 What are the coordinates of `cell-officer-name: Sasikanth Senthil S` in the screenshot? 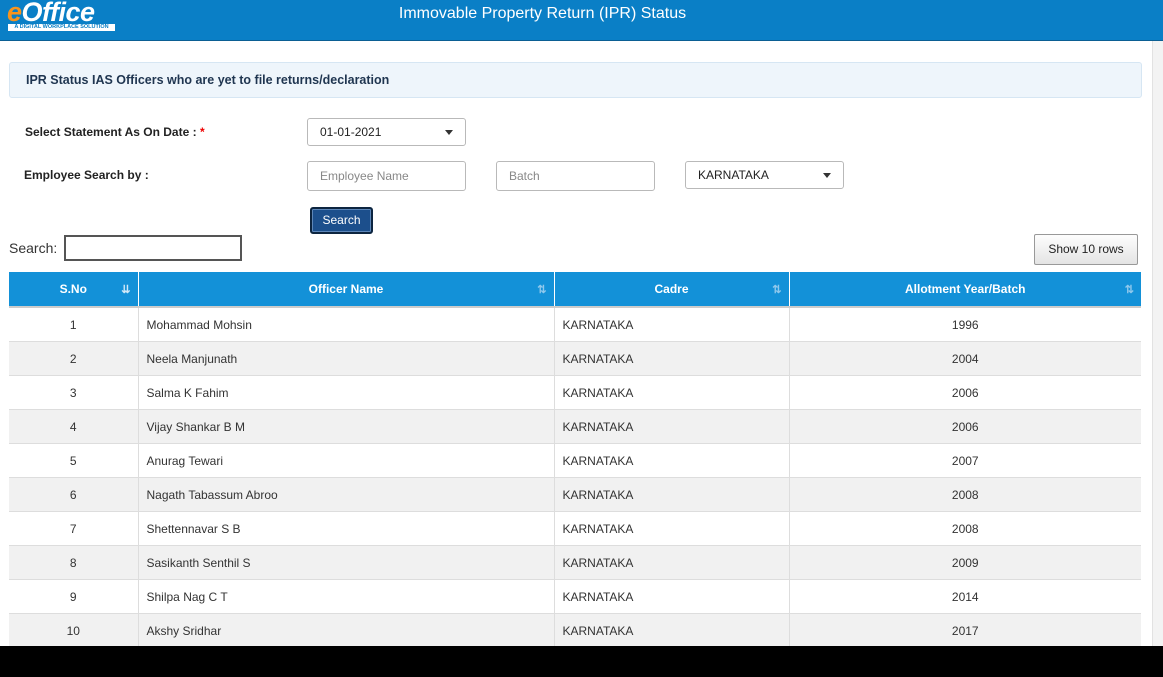 It's located at (346, 562).